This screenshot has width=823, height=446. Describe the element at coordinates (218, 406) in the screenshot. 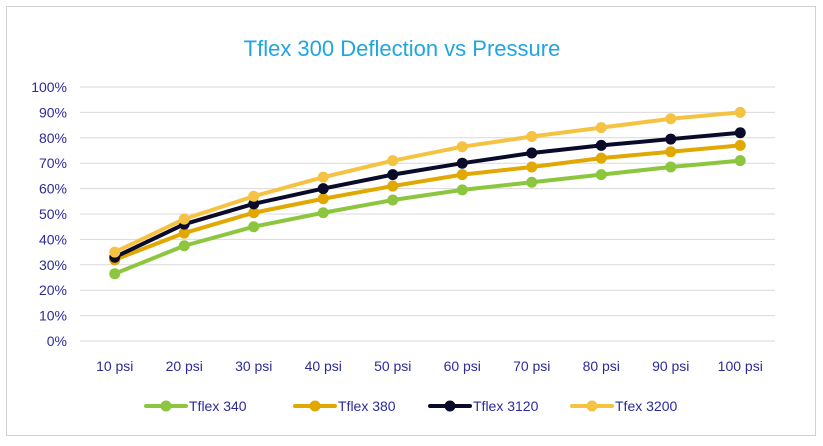

I see `legend-label: Tflex 340` at that location.